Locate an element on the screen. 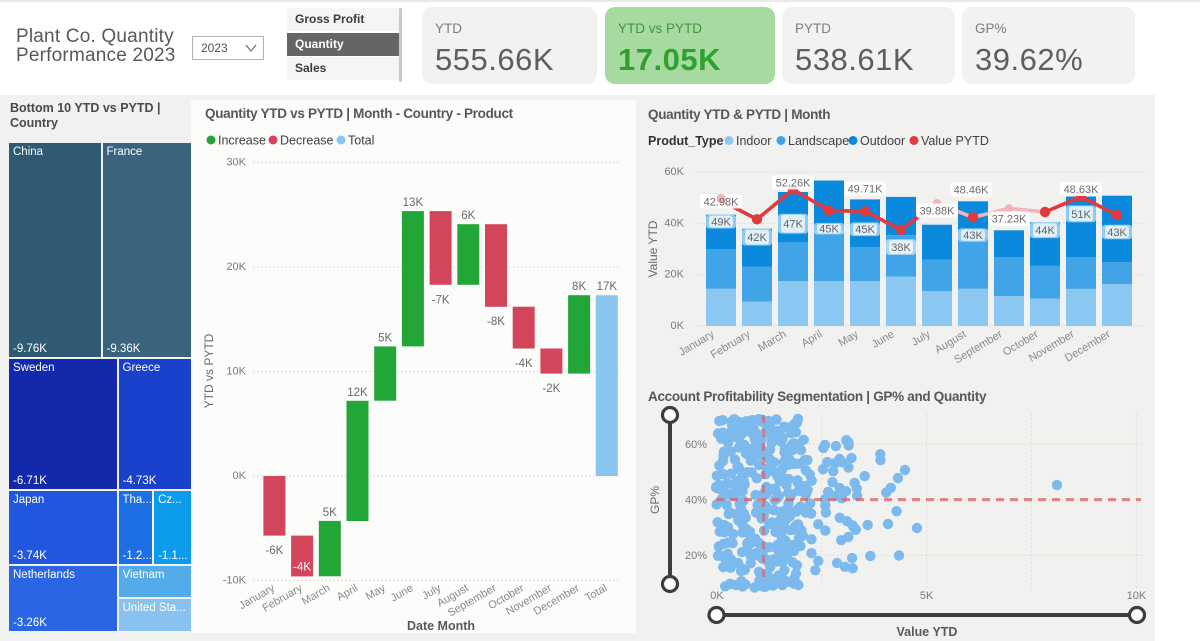 Image resolution: width=1200 pixels, height=641 pixels. svg-text: 40% is located at coordinates (696, 501).